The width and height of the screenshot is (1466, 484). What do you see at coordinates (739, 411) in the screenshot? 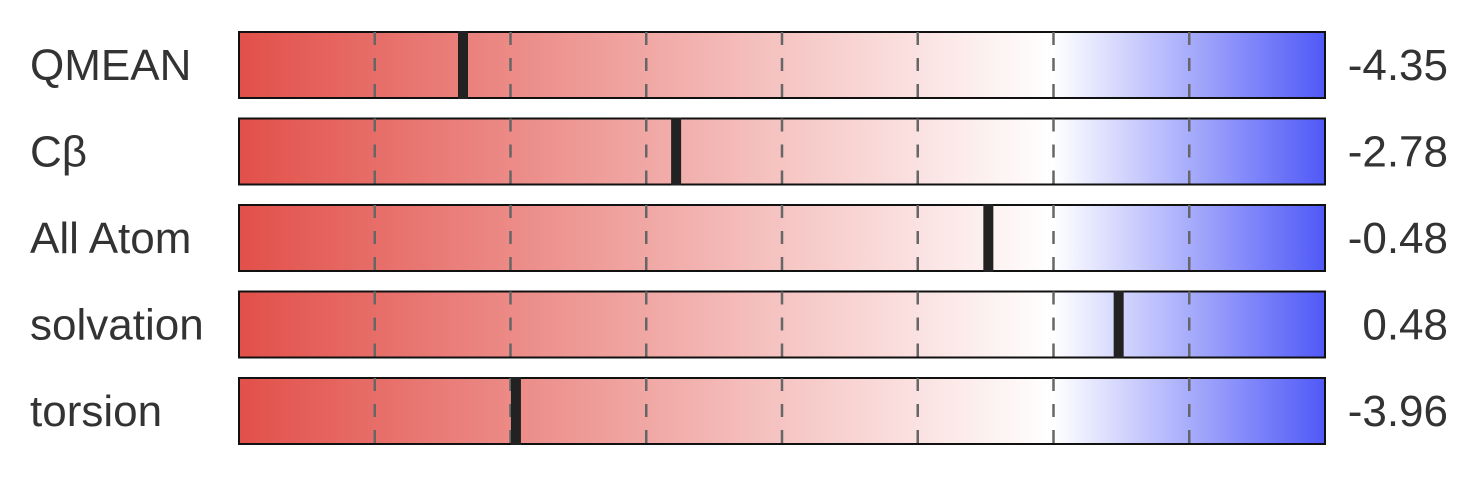
I see `score-row-torsion: torsion -3.96` at bounding box center [739, 411].